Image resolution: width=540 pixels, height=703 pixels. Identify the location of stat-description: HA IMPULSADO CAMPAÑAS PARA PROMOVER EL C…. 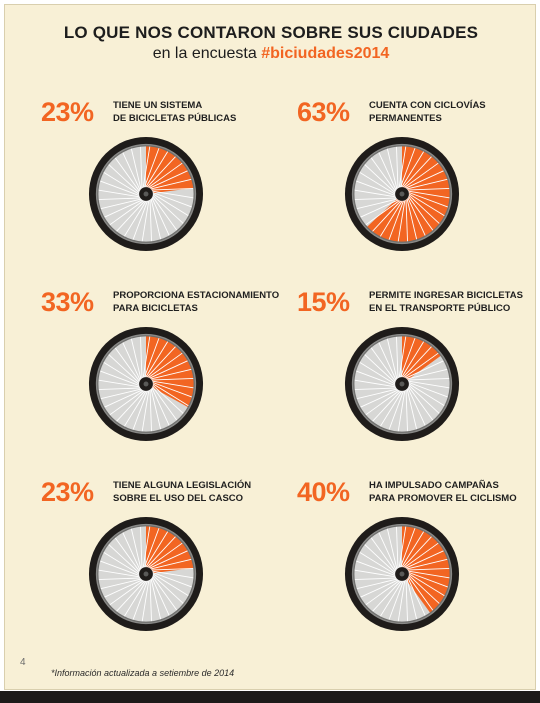
(454, 492).